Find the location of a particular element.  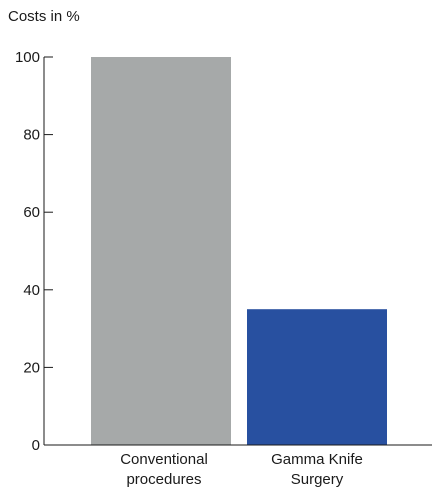

y-tick-label-100: 100 is located at coordinates (27, 57).